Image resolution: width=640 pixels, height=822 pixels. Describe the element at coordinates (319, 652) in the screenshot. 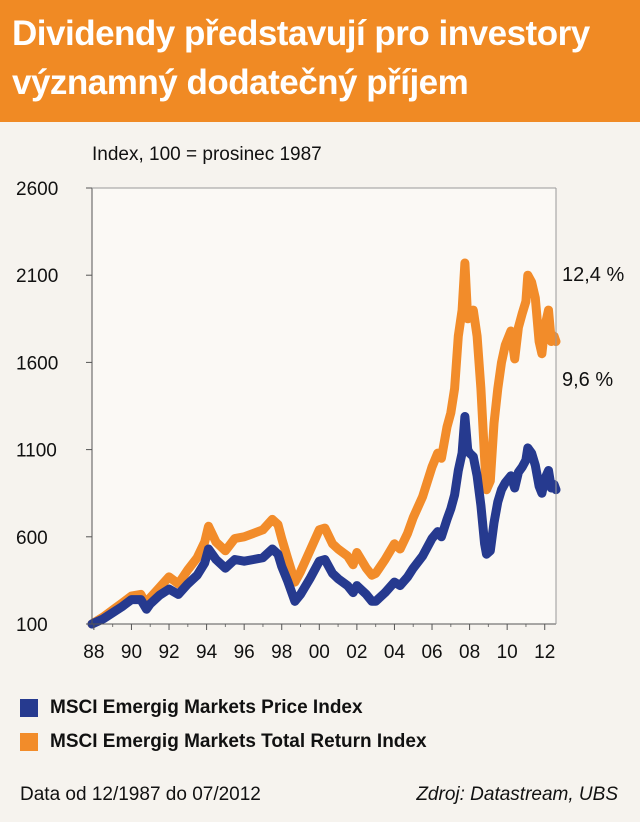

I see `x-tick-label: 00` at that location.